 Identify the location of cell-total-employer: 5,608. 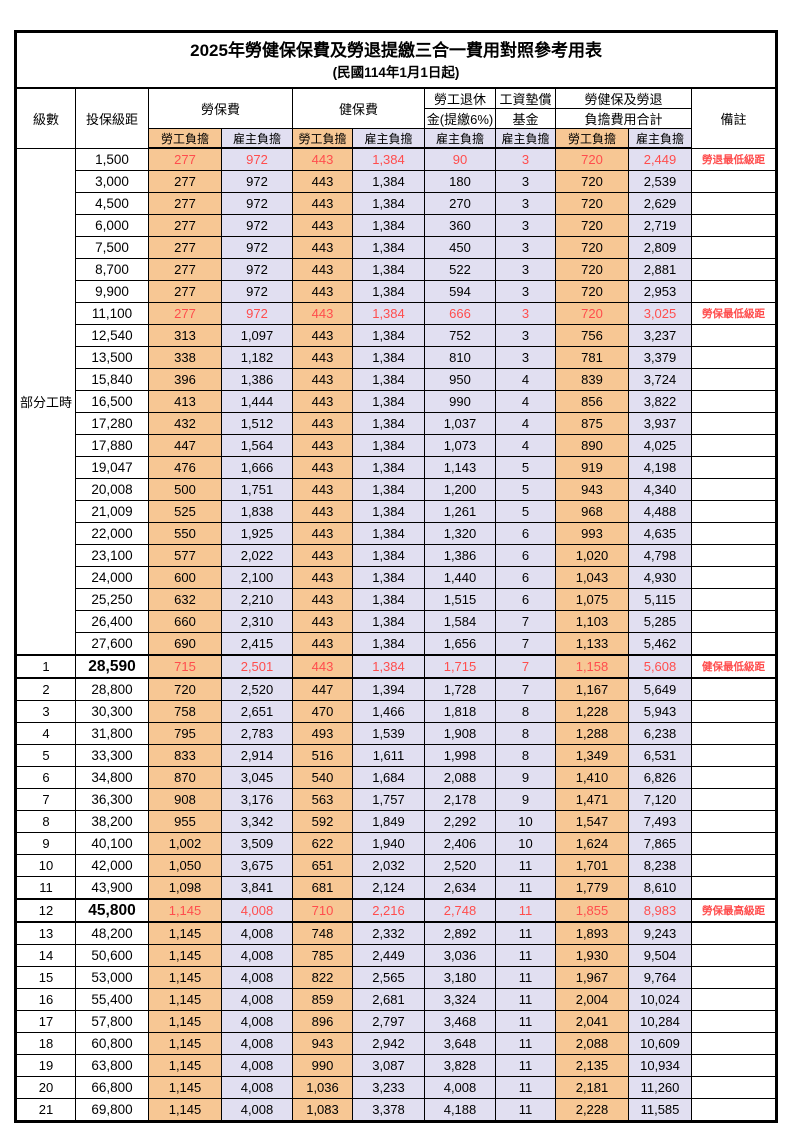
(660, 666).